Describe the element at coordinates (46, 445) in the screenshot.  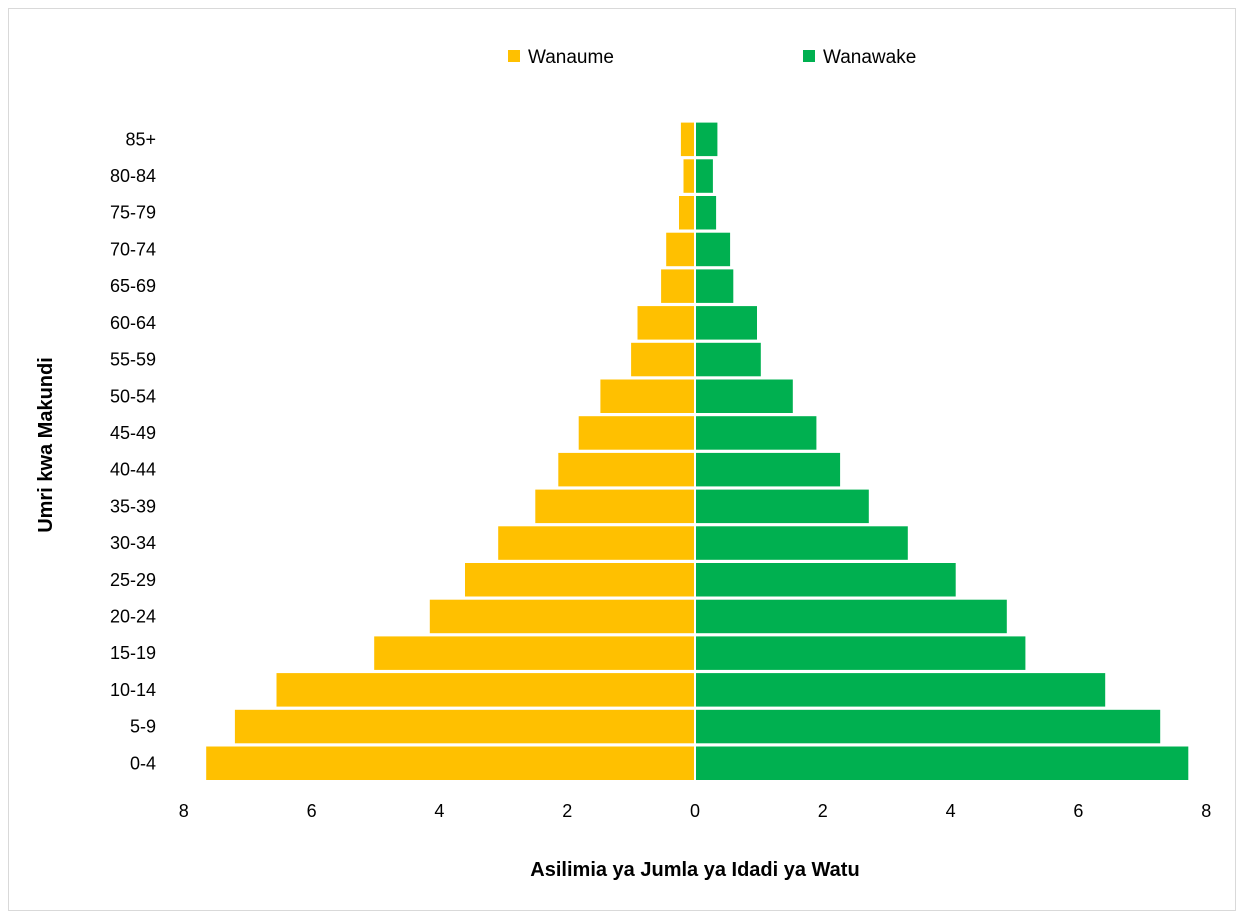
I see `y-axis-title: Umri kwa Makundi` at that location.